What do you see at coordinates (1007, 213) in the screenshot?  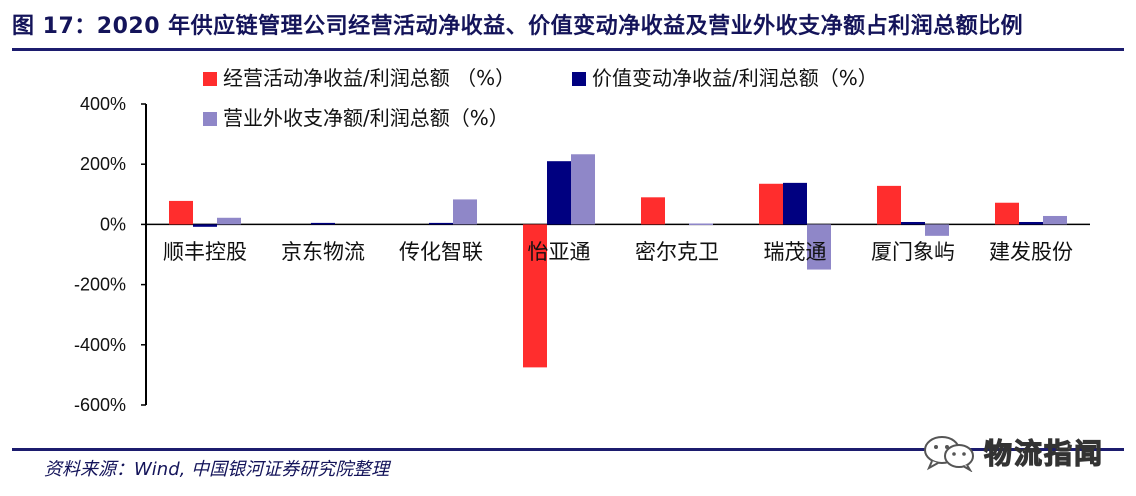 I see `bar-series1-cat8` at bounding box center [1007, 213].